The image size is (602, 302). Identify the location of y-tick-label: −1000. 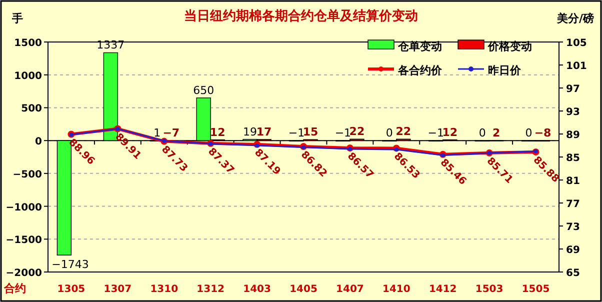
(24, 208).